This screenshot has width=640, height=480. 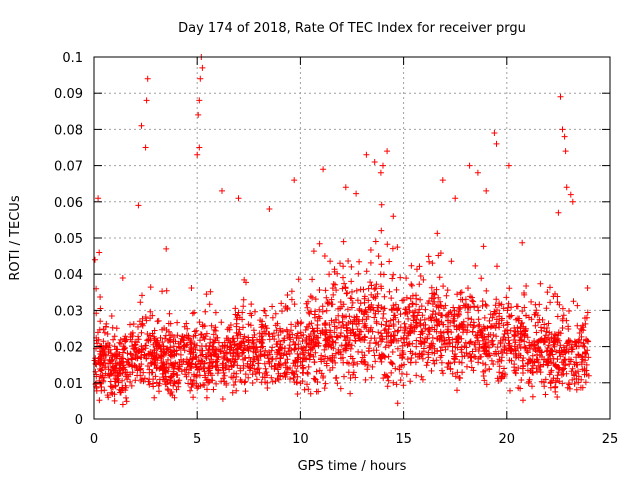 I want to click on x-tick-label: 0, so click(x=94, y=439).